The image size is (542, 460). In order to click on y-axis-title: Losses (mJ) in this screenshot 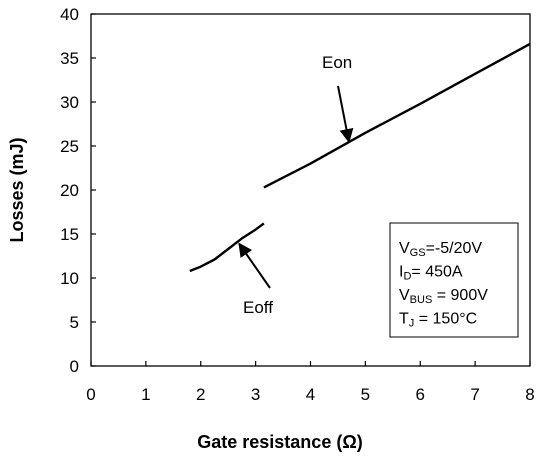, I will do `click(17, 189)`.